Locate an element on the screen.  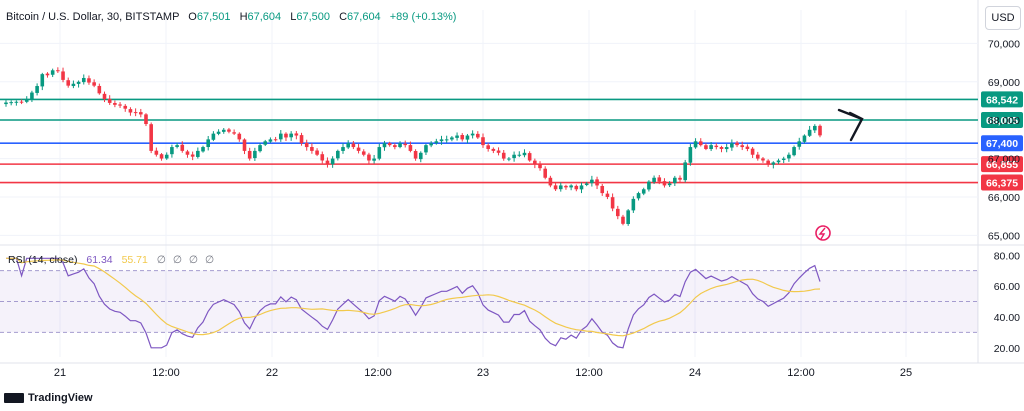
rsi-y-tick-label: 20.00 is located at coordinates (1007, 349).